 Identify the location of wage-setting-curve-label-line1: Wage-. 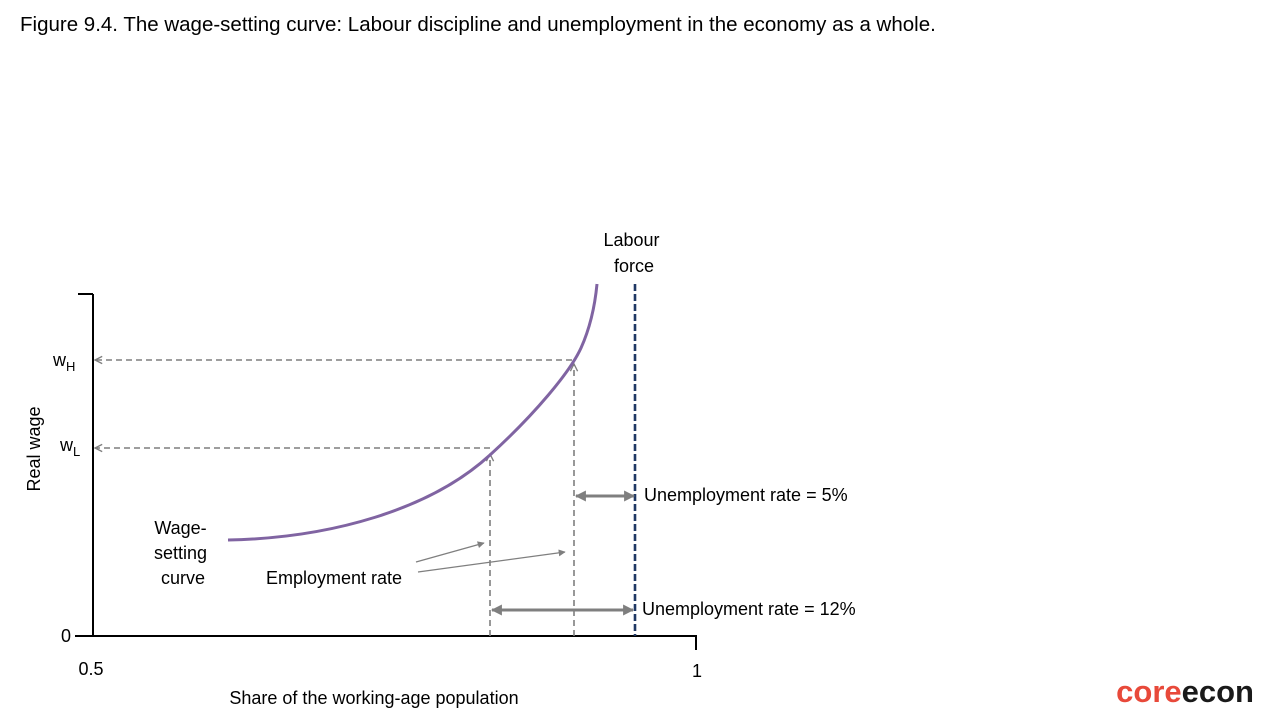
(180, 528).